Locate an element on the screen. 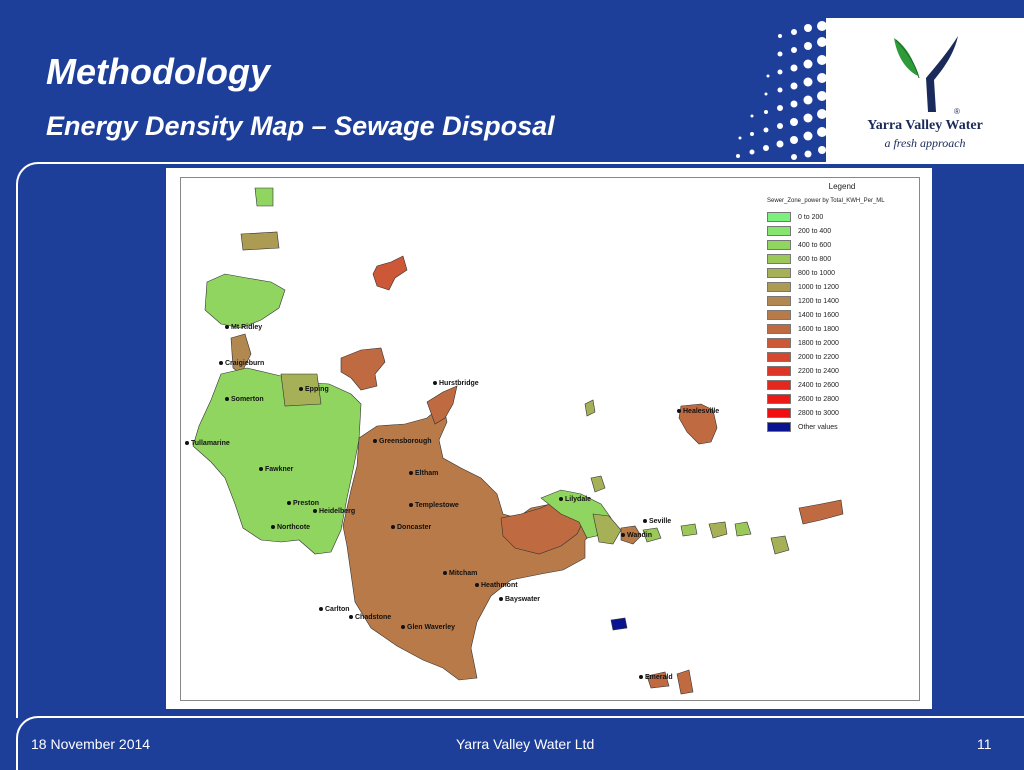  legend-item: 1800 to 2000 is located at coordinates (842, 343).